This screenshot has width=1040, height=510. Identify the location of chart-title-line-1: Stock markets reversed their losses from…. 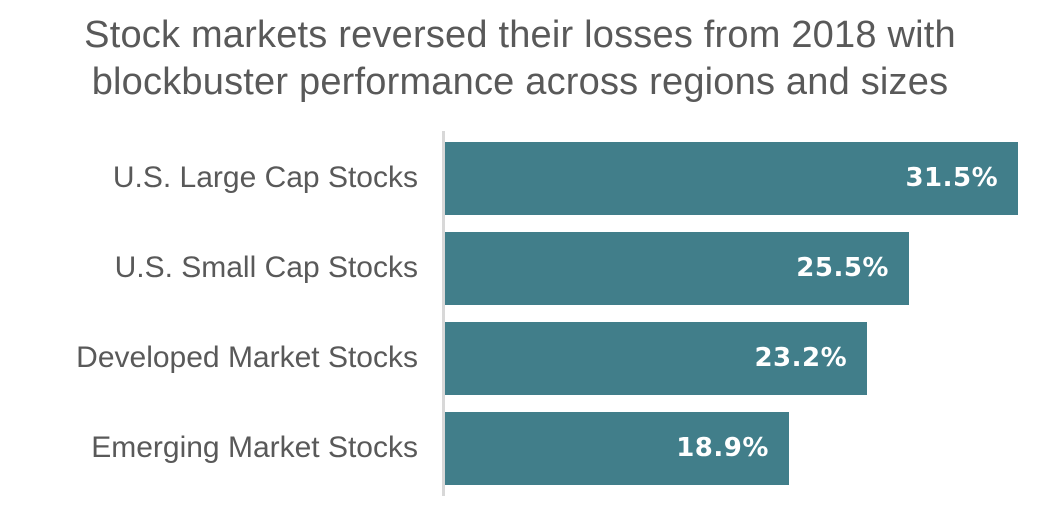
(520, 35).